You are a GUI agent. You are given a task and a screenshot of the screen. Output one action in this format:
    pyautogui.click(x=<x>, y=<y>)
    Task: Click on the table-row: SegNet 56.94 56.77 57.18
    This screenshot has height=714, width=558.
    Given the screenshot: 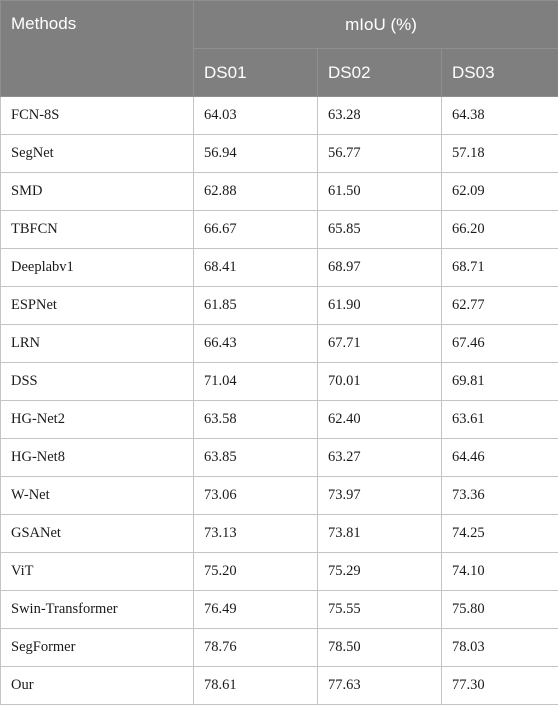 What is the action you would take?
    pyautogui.click(x=279, y=153)
    